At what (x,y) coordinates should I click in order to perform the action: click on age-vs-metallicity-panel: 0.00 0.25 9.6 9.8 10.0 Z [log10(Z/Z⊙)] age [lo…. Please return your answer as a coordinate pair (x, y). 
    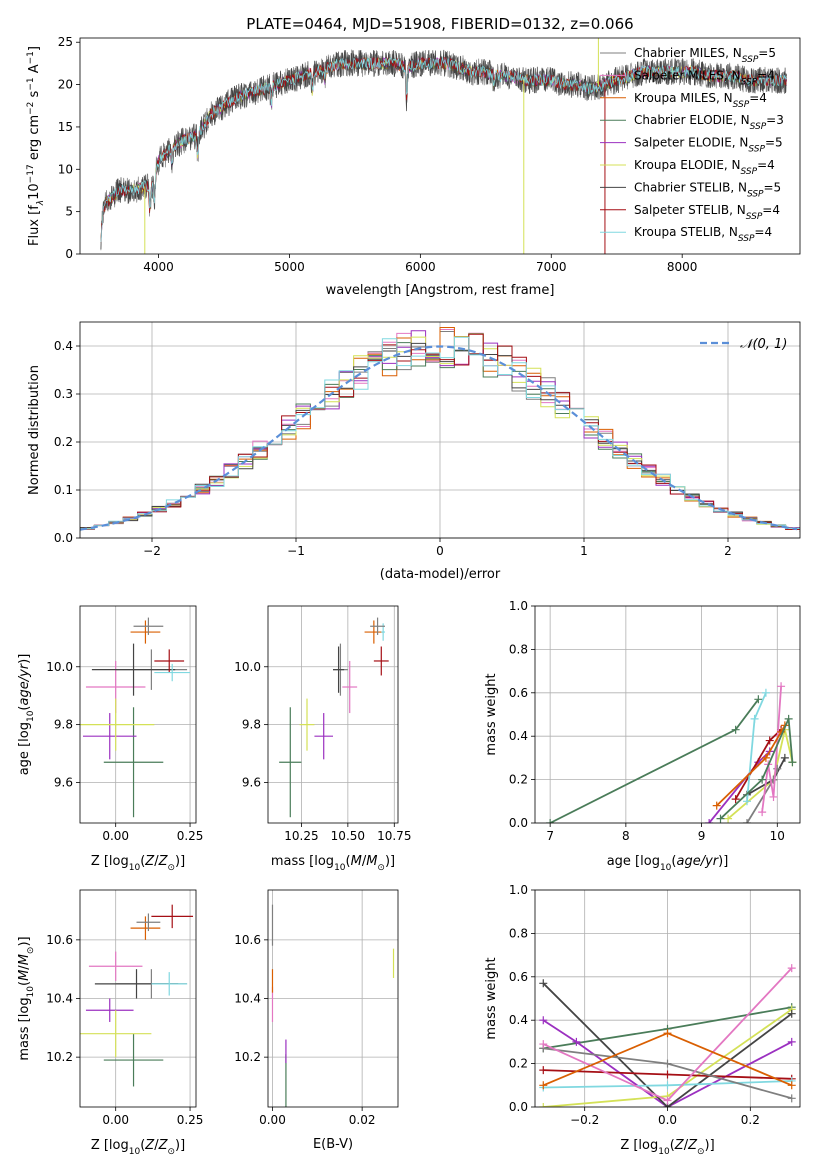
    Looking at the image, I should click on (110, 739).